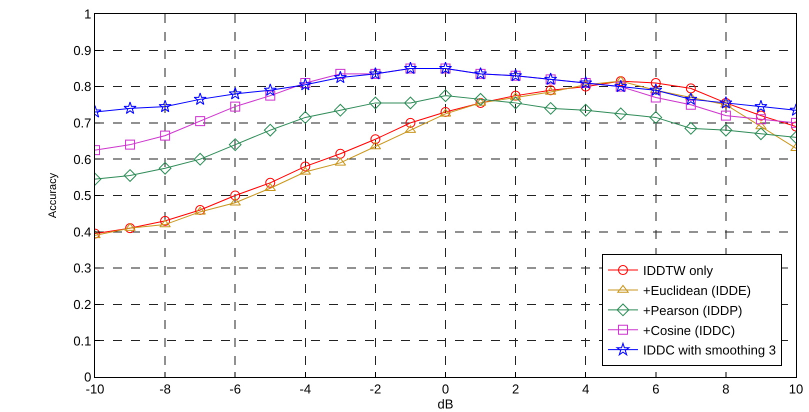 The width and height of the screenshot is (809, 412). What do you see at coordinates (689, 330) in the screenshot?
I see `legend-label: +Cosine (IDDC)` at bounding box center [689, 330].